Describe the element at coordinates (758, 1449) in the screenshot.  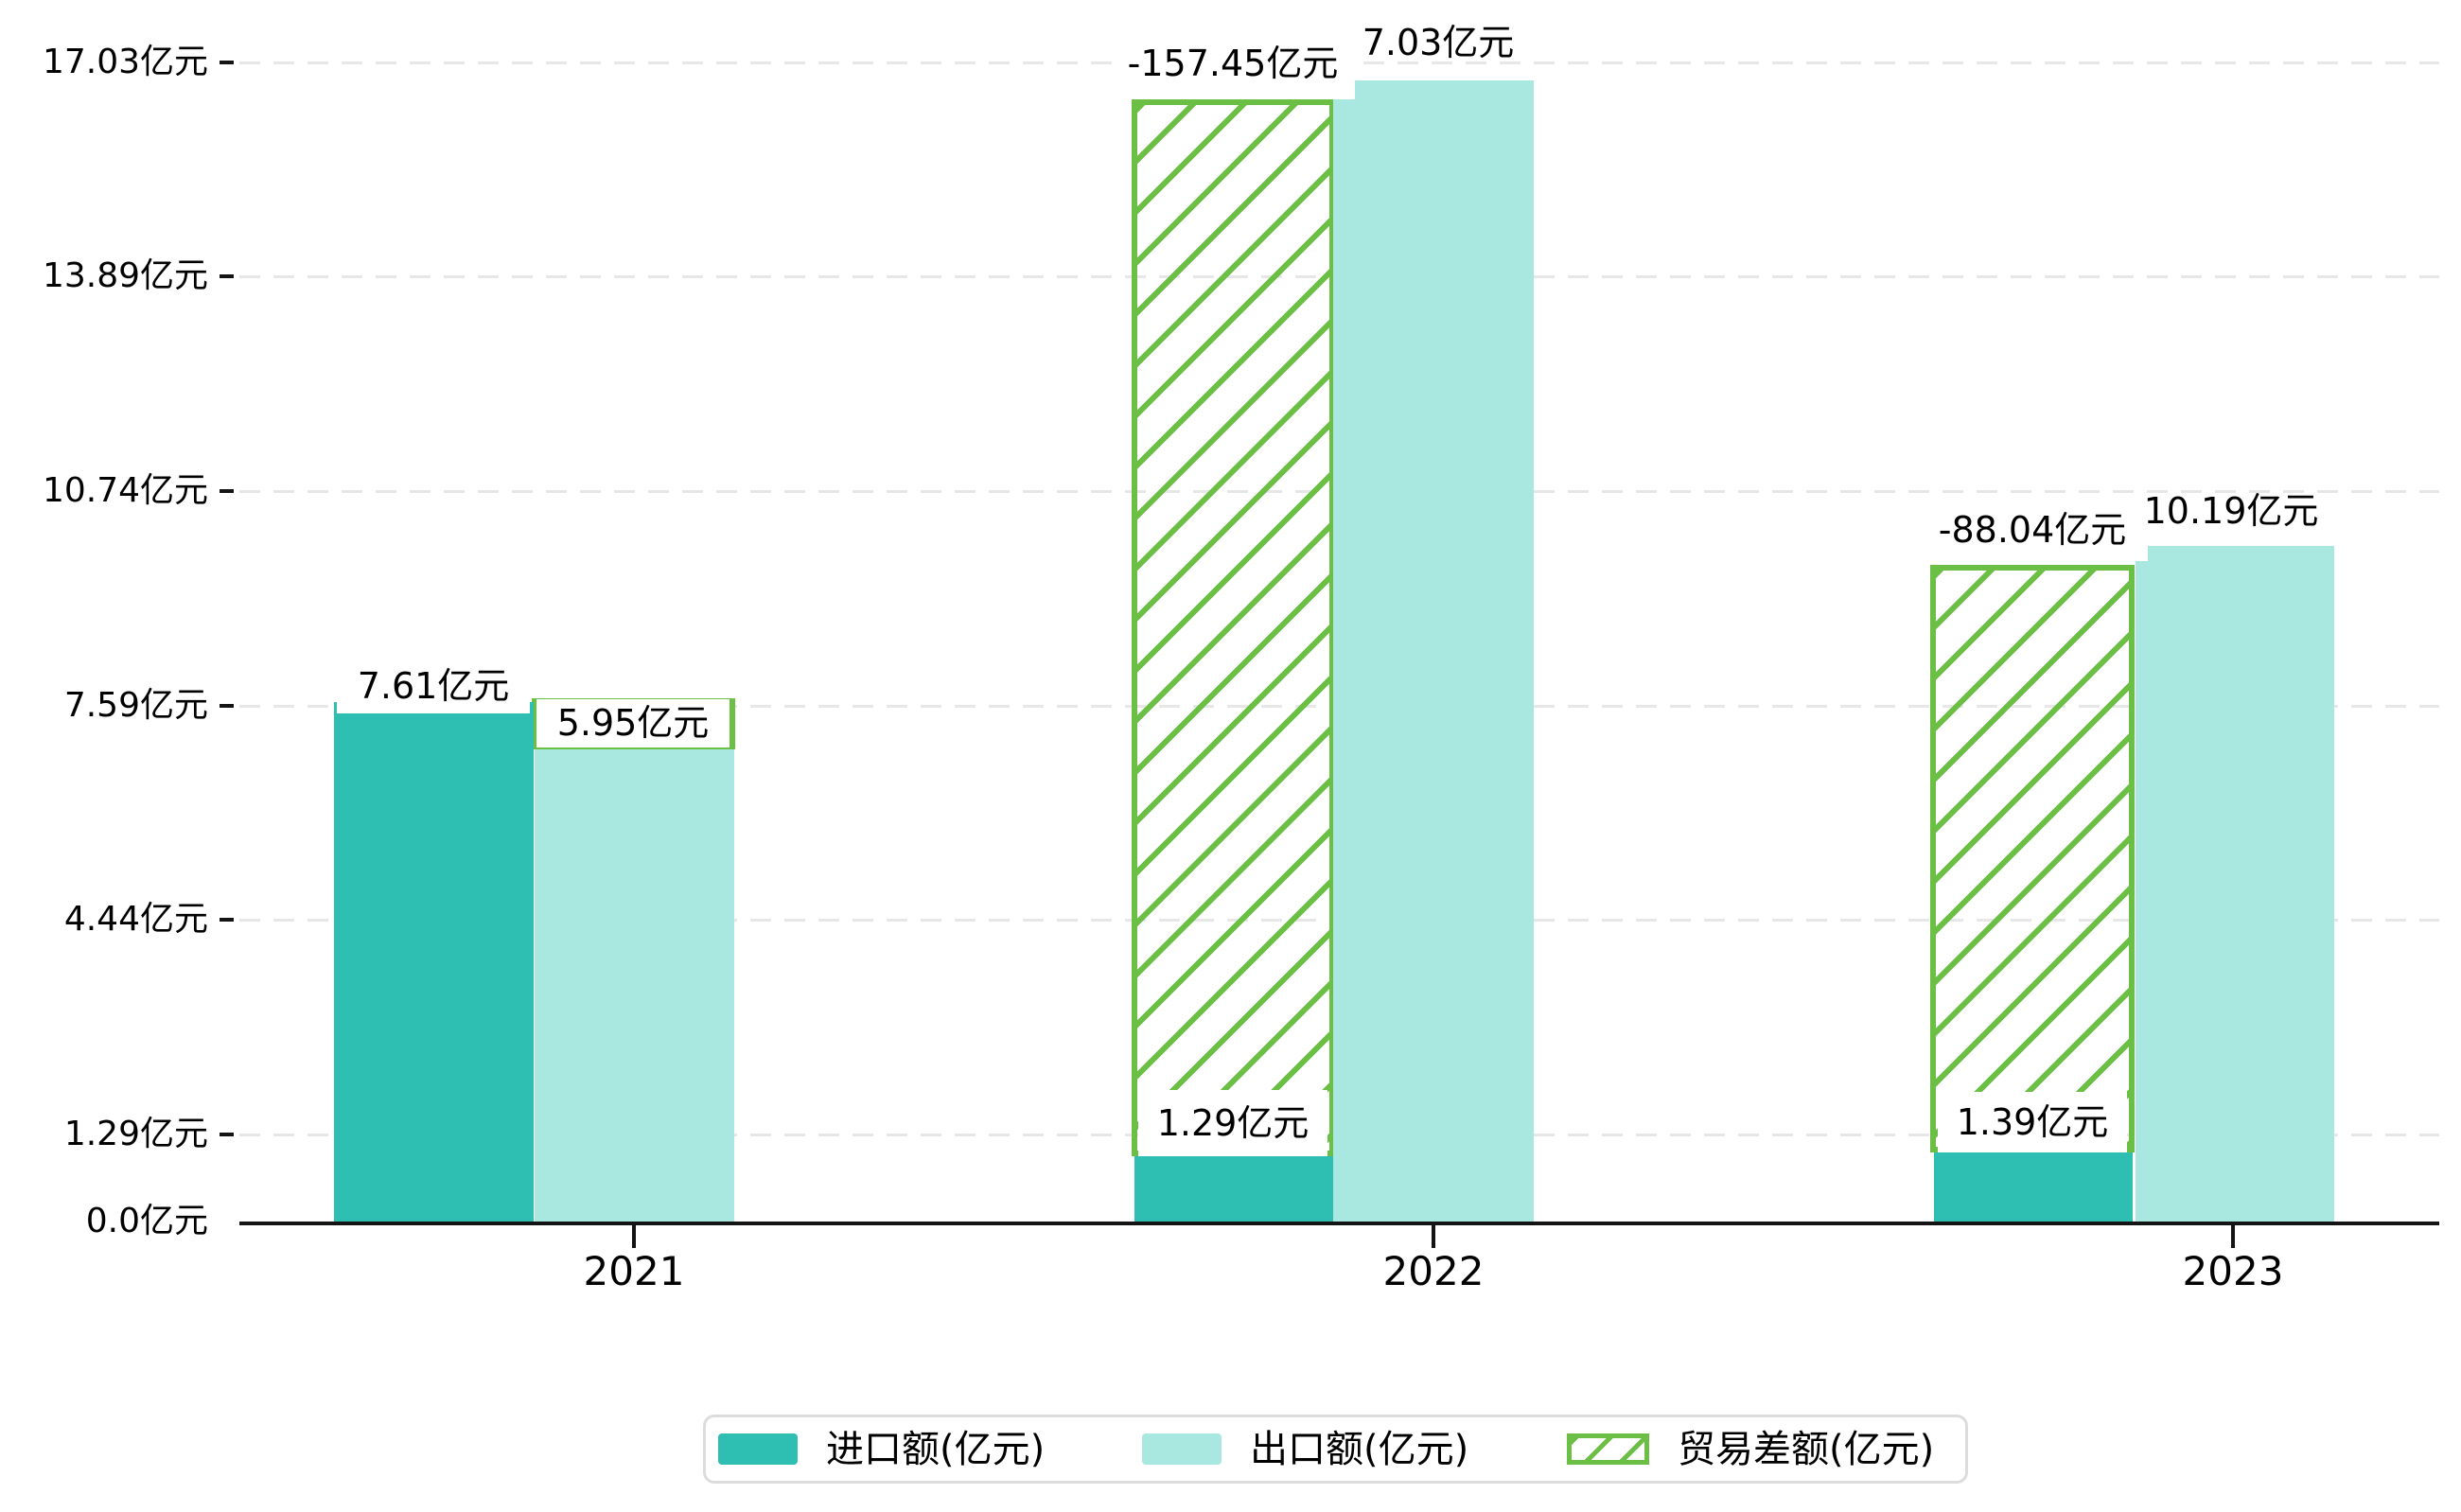
I see `import-swatch-icon` at that location.